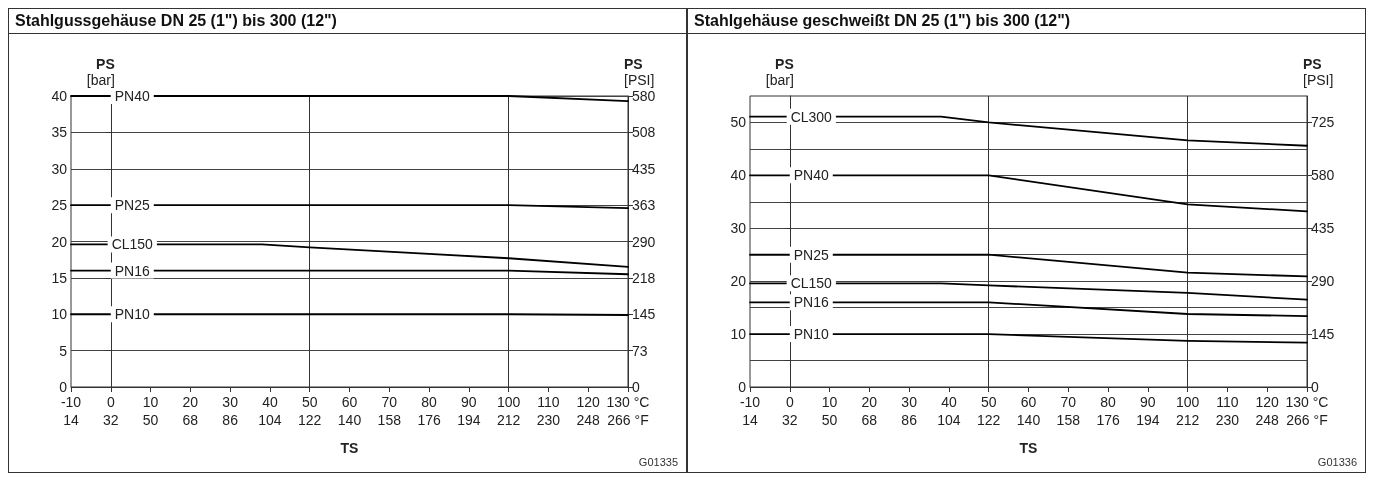 This screenshot has width=1374, height=481. What do you see at coordinates (640, 350) in the screenshot?
I see `y2-tick-label: 73` at bounding box center [640, 350].